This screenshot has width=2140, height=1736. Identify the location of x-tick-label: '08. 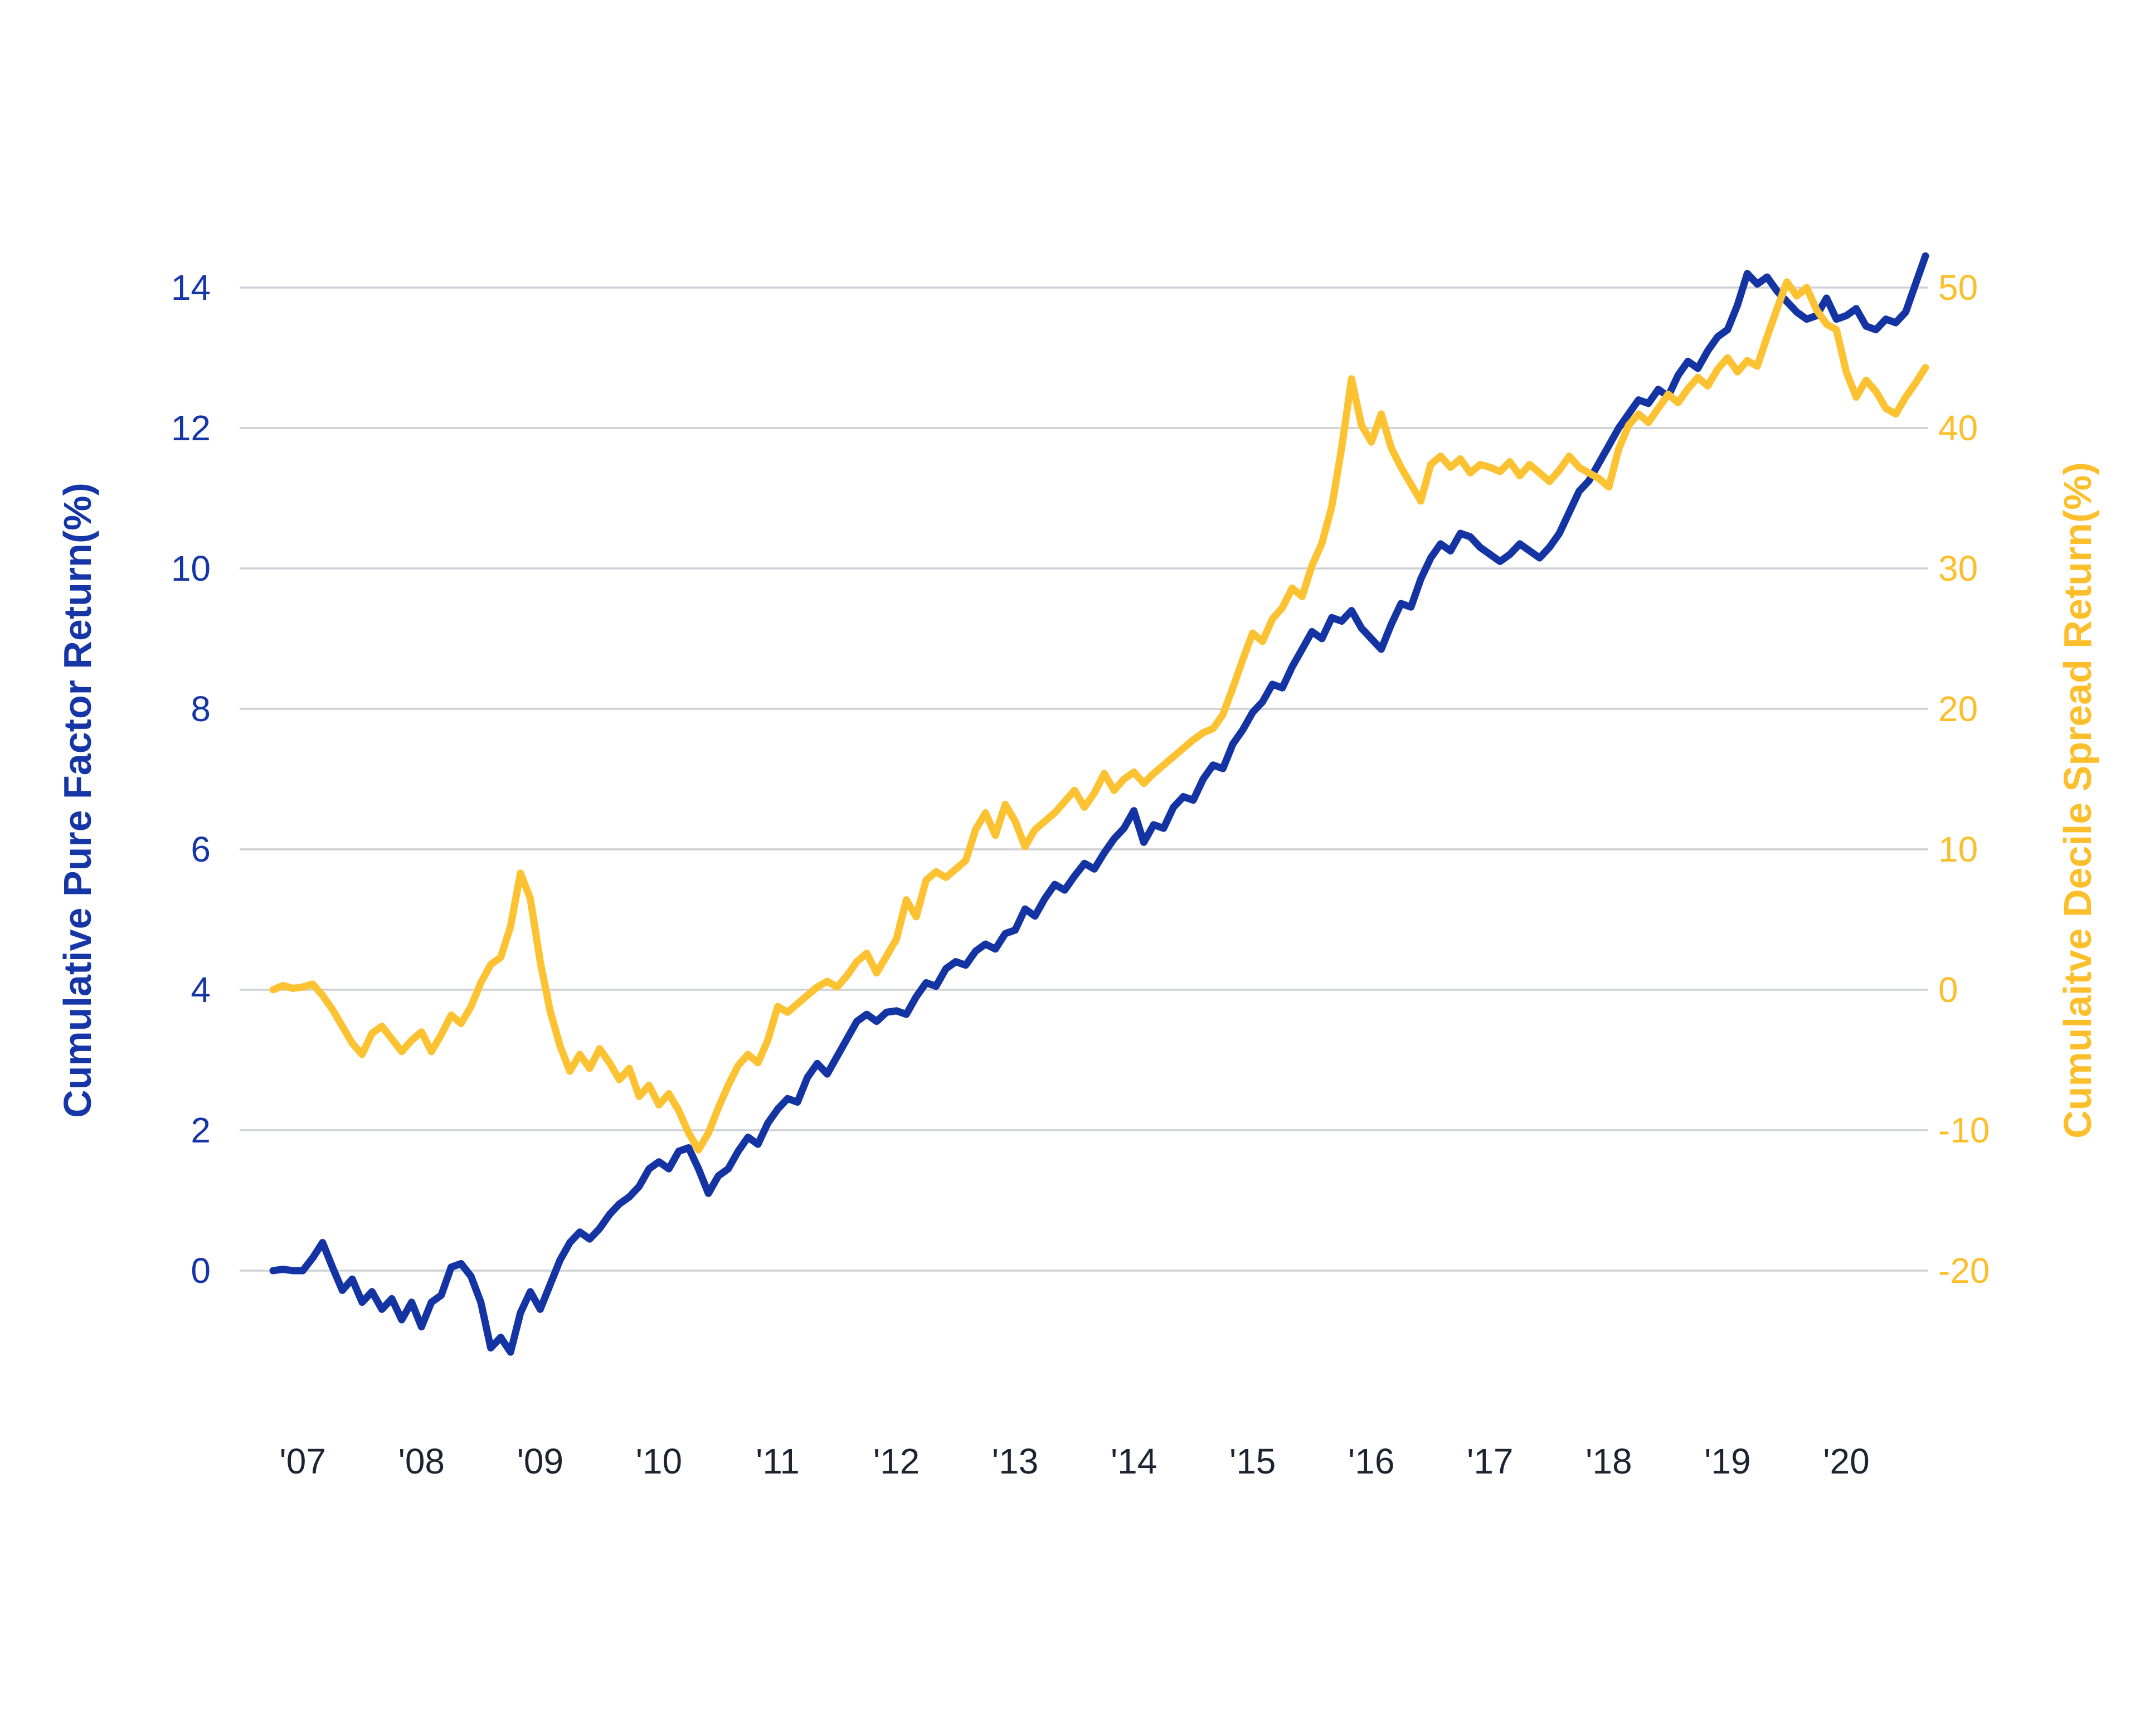
(421, 1461).